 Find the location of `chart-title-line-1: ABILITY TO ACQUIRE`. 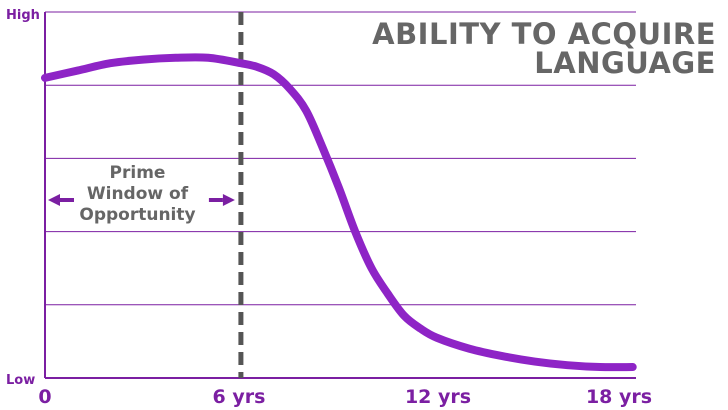

chart-title-line-1: ABILITY TO ACQUIRE is located at coordinates (544, 34).